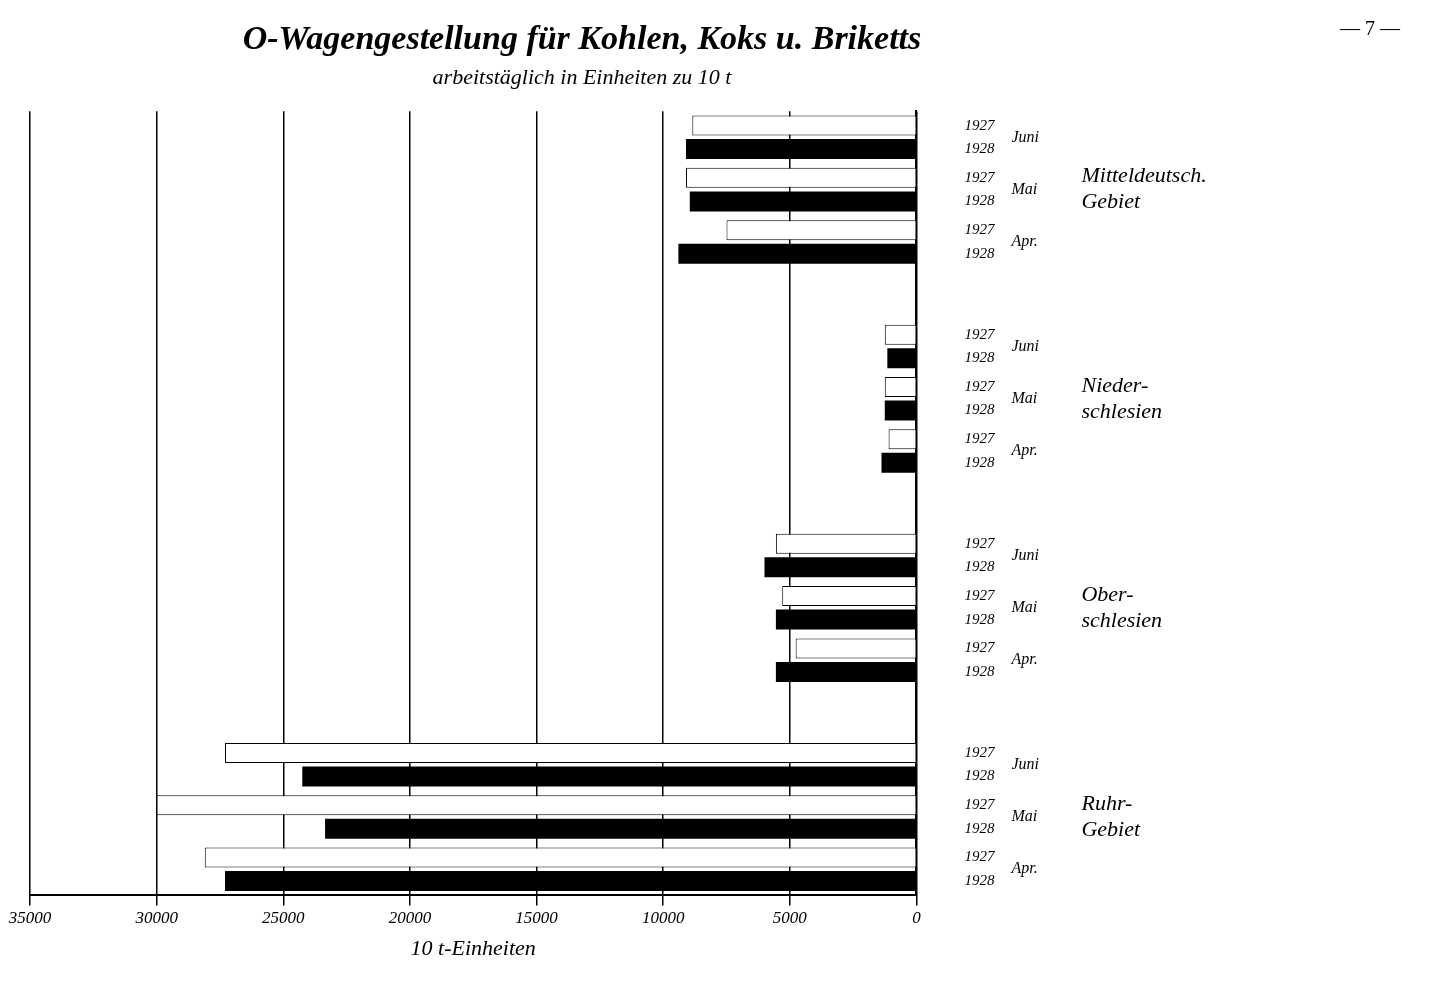  What do you see at coordinates (1143, 188) in the screenshot?
I see `text: Mitteldeutsch. Gebiet` at bounding box center [1143, 188].